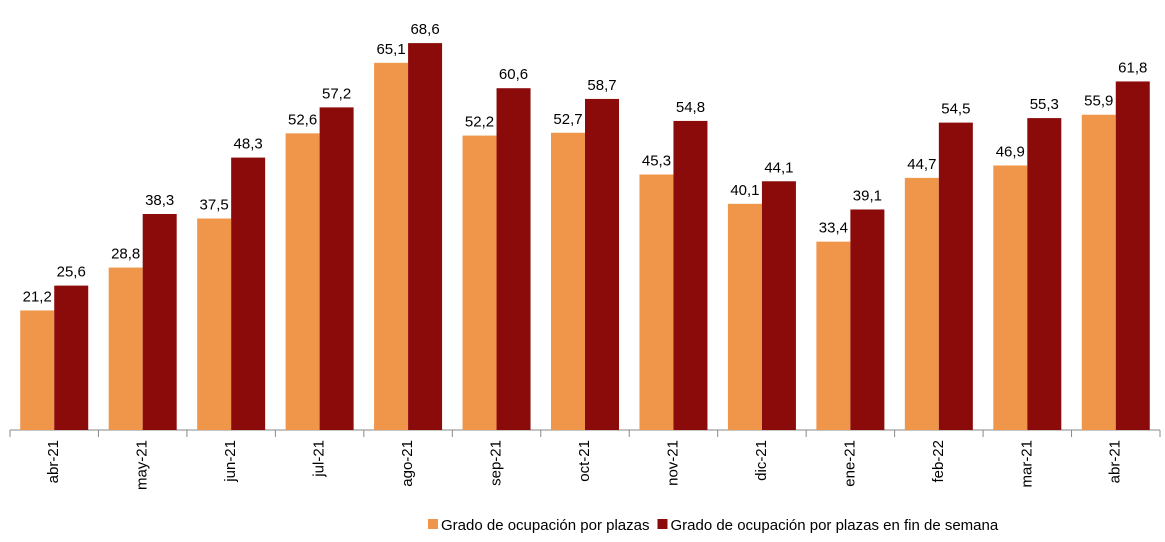  I want to click on value-label: 60,6, so click(513, 74).